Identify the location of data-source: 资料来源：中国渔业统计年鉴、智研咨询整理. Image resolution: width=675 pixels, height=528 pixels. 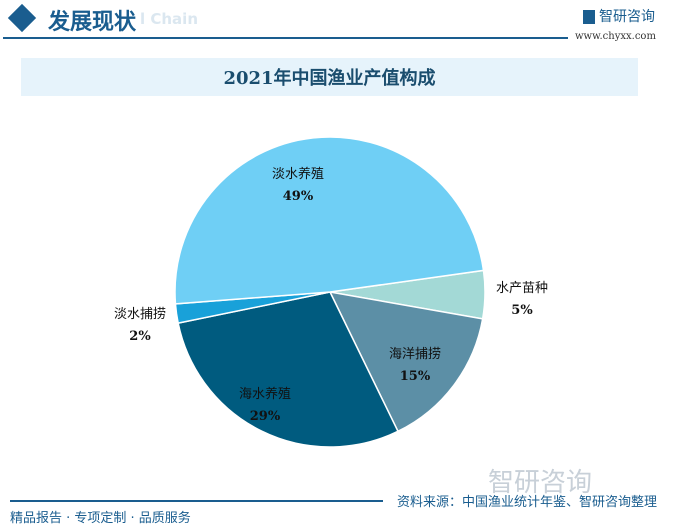
(527, 502).